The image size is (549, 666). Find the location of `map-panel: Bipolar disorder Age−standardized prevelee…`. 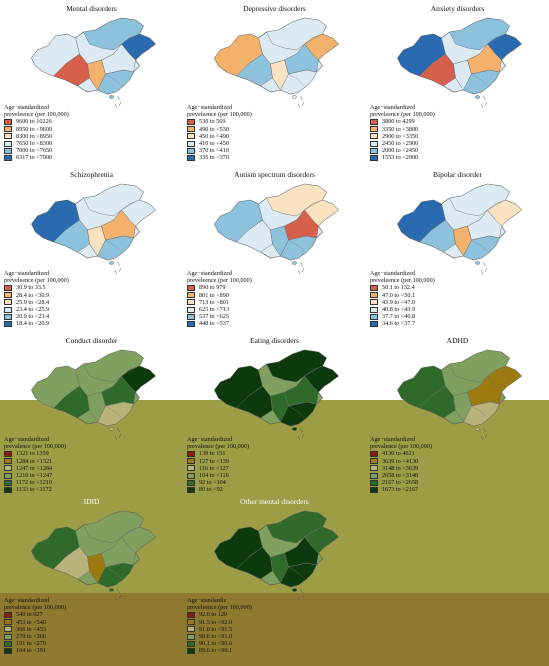

map-panel: Bipolar disorder Age−standardized prevelee… is located at coordinates (457, 249).